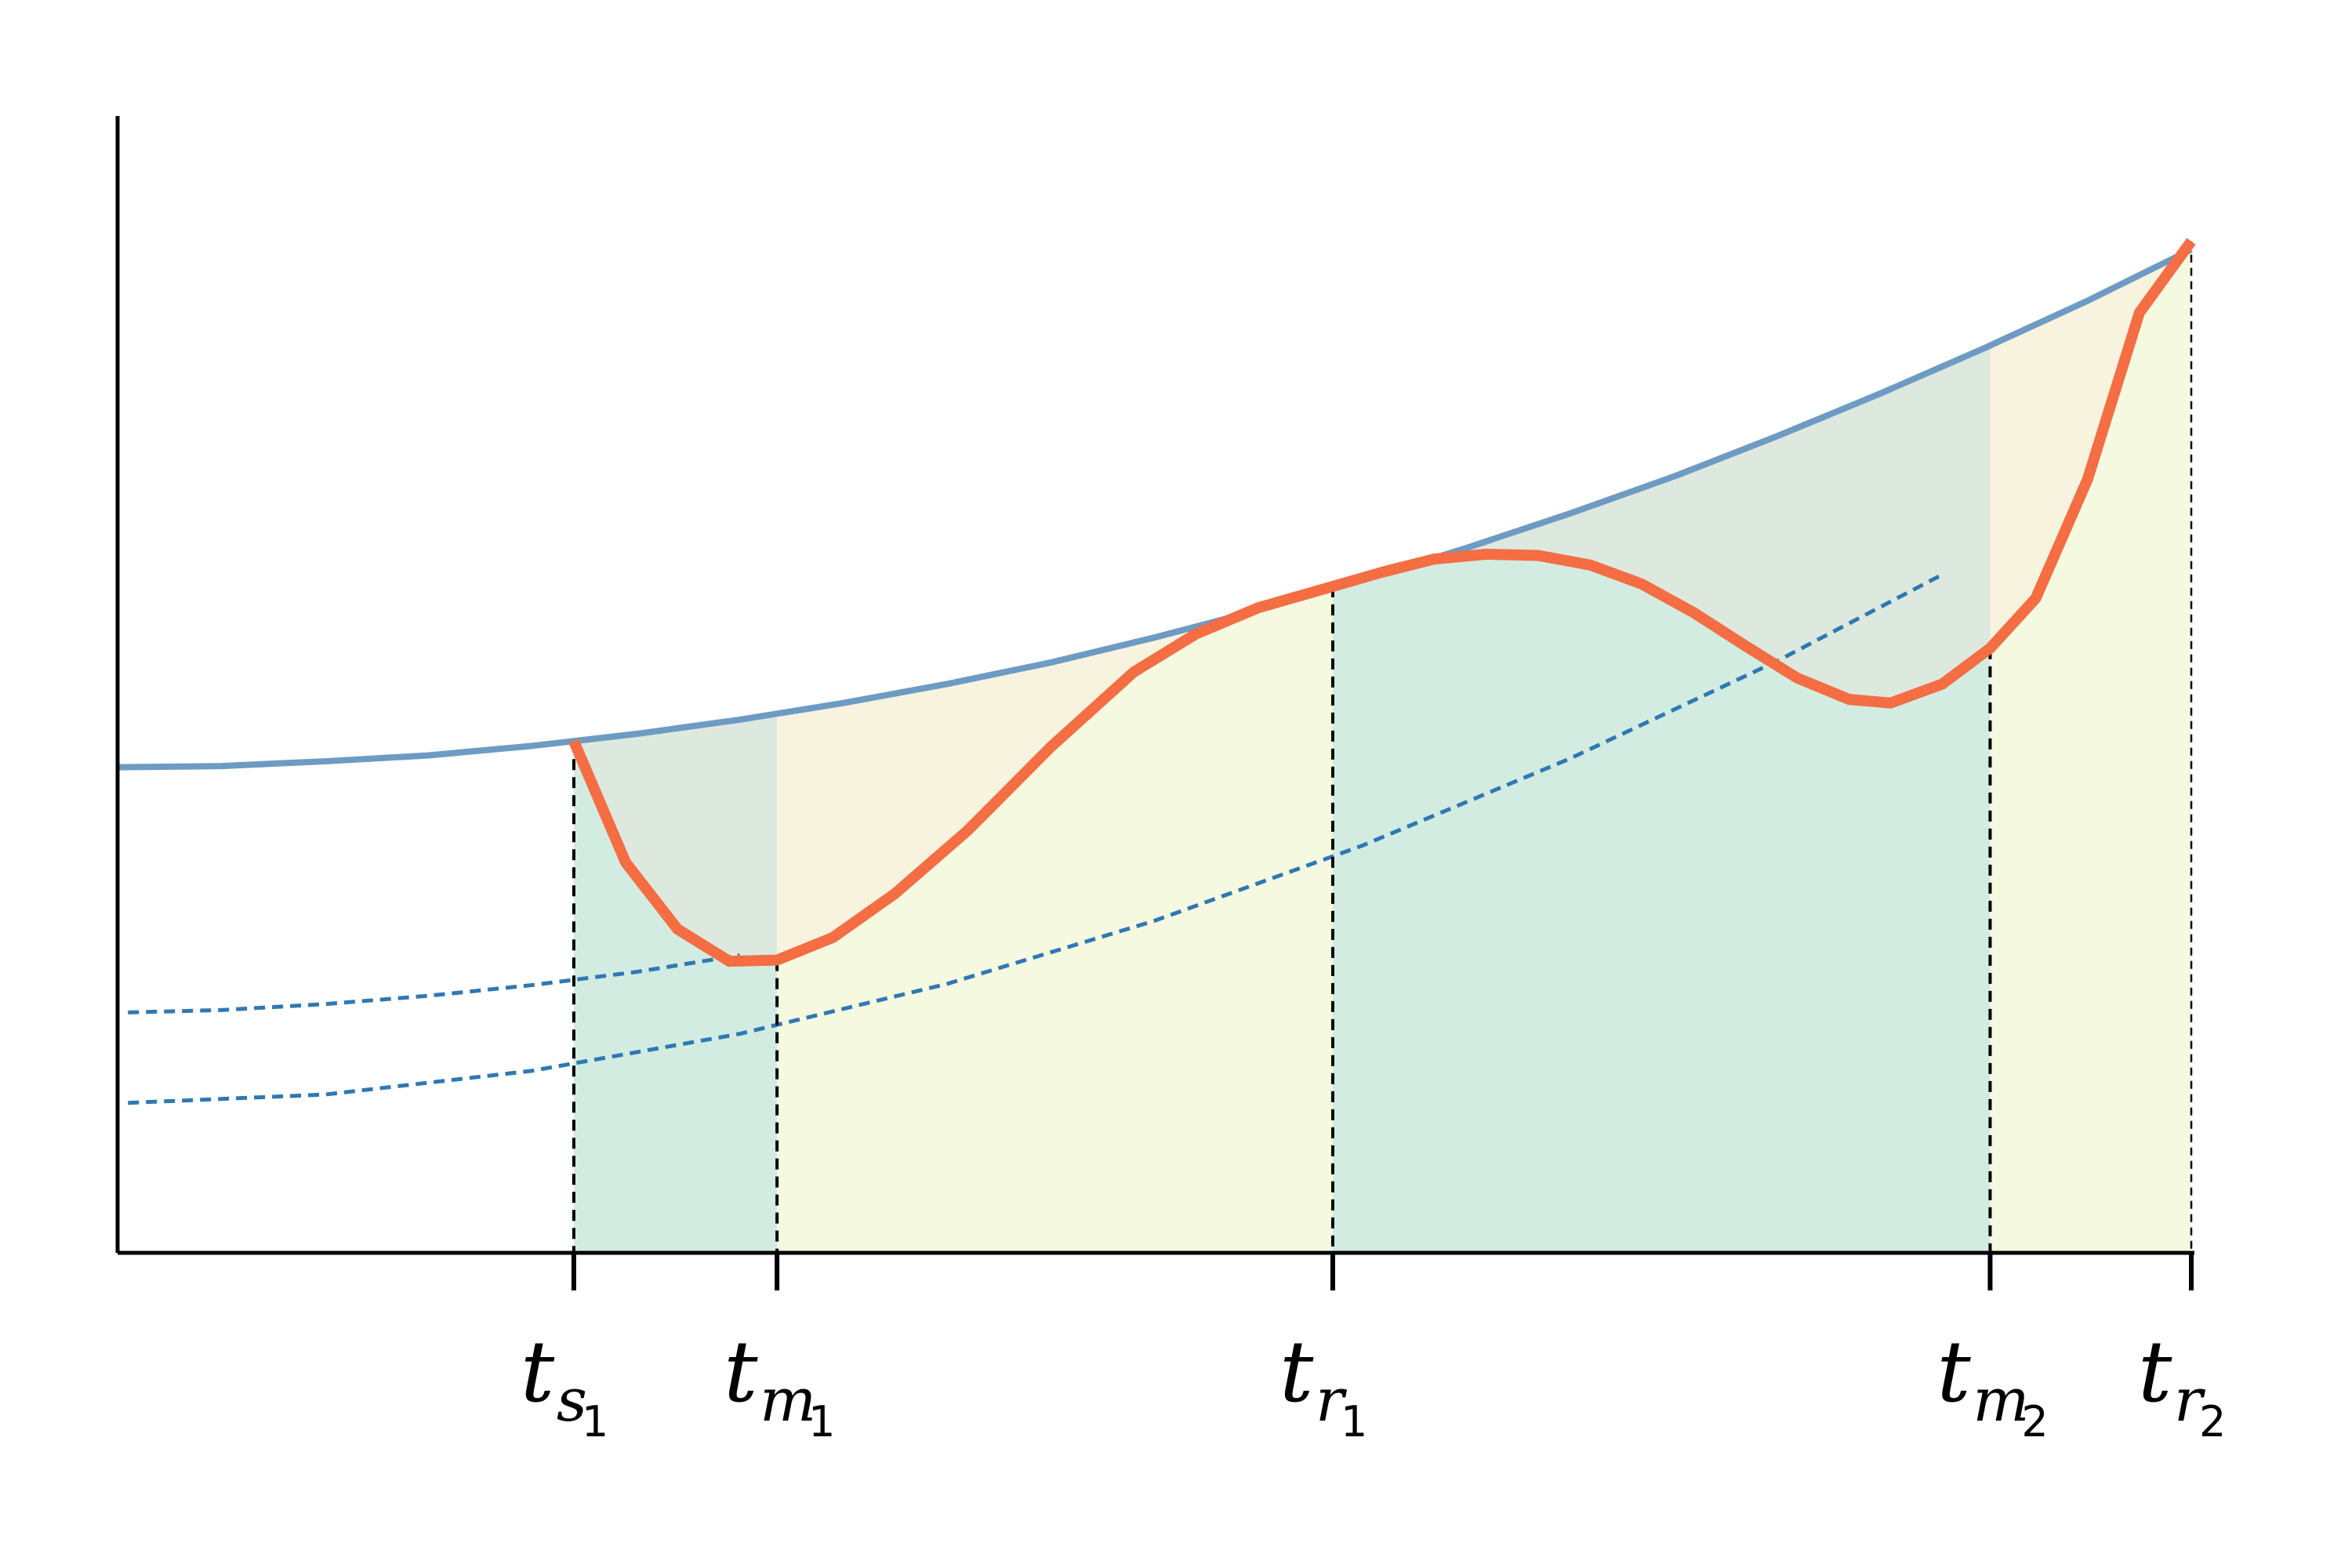 The height and width of the screenshot is (1568, 2352). I want to click on tick-label-2: t m1, so click(779, 1384).